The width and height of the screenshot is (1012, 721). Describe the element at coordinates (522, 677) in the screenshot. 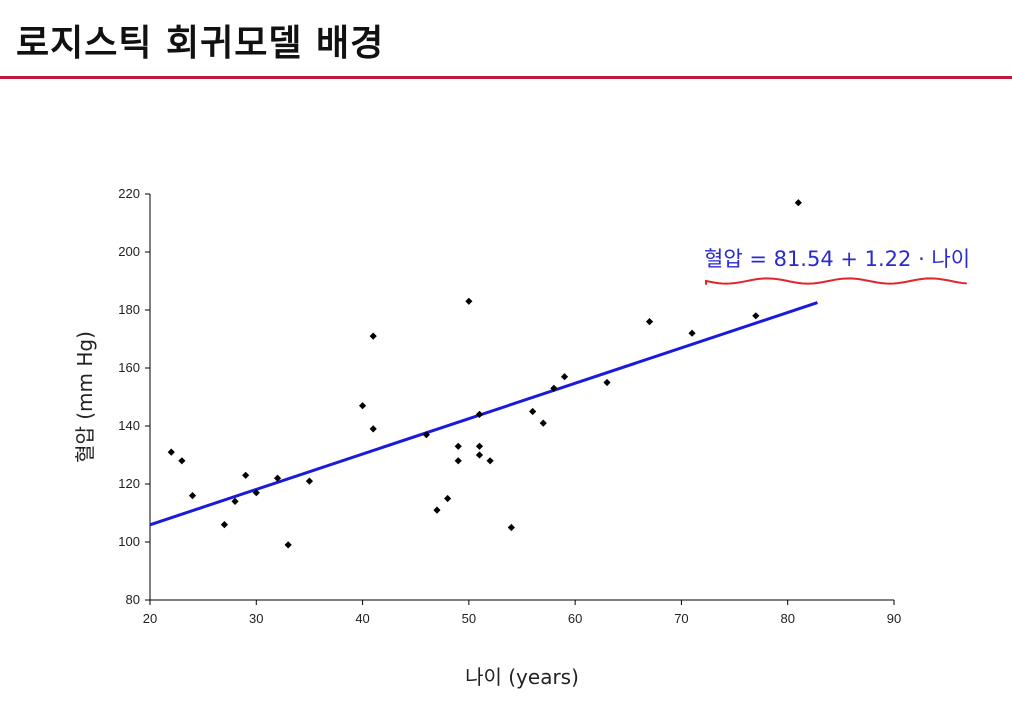

I see `x-axis-title: 나이 (years)` at that location.